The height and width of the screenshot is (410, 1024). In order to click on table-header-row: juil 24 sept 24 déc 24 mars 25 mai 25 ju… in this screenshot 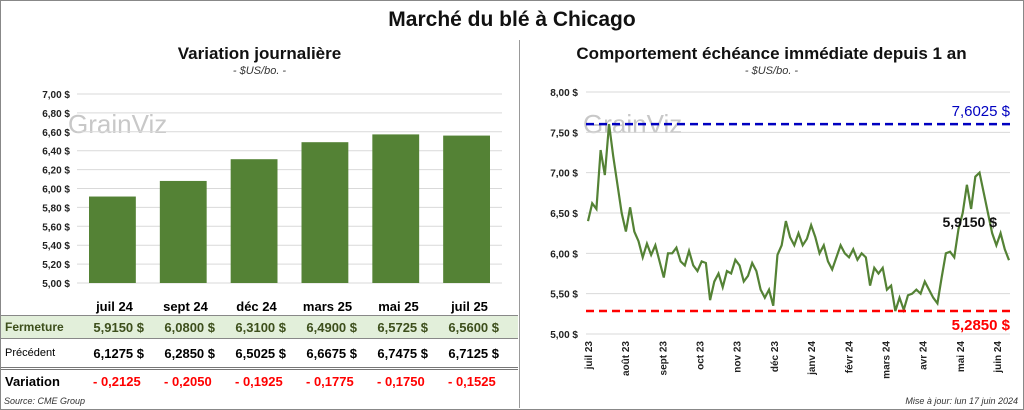, I will do `click(259, 306)`.